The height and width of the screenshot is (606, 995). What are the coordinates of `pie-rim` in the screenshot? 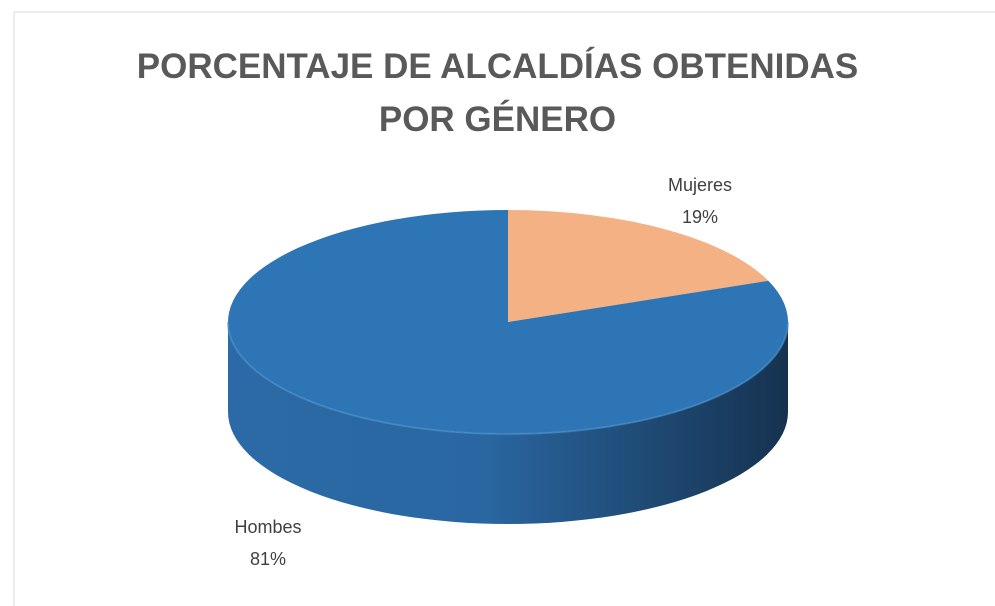 It's located at (508, 378).